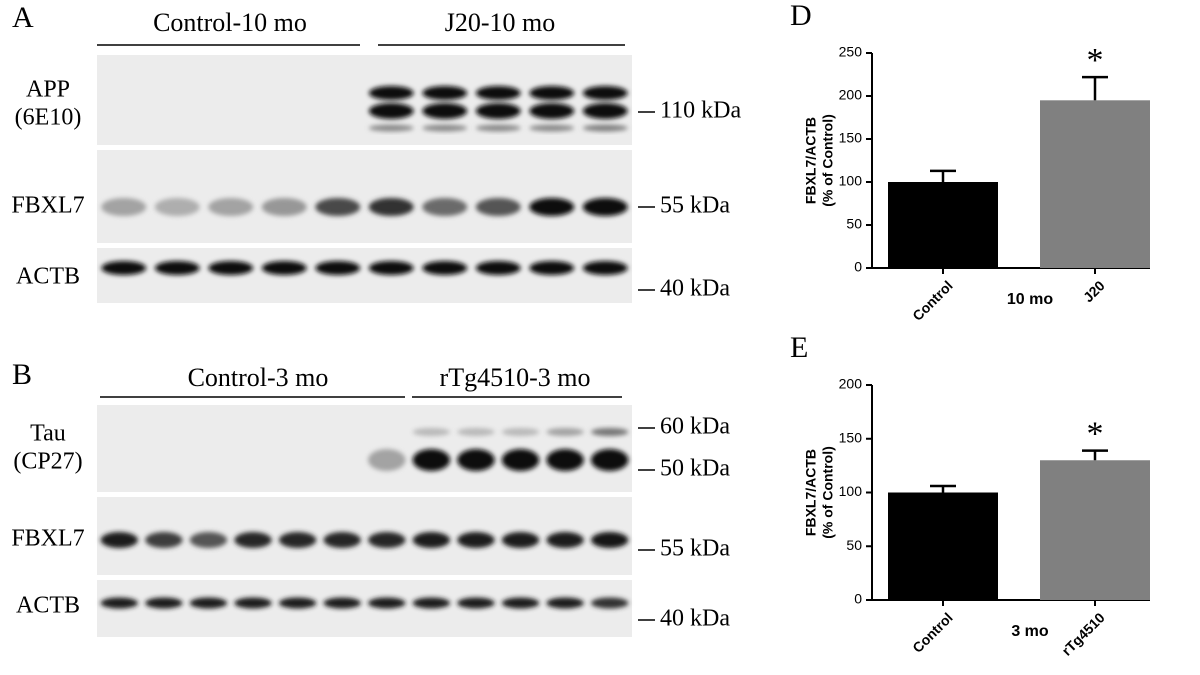 The width and height of the screenshot is (1200, 675). Describe the element at coordinates (258, 377) in the screenshot. I see `group-label: Control-3 mo` at that location.